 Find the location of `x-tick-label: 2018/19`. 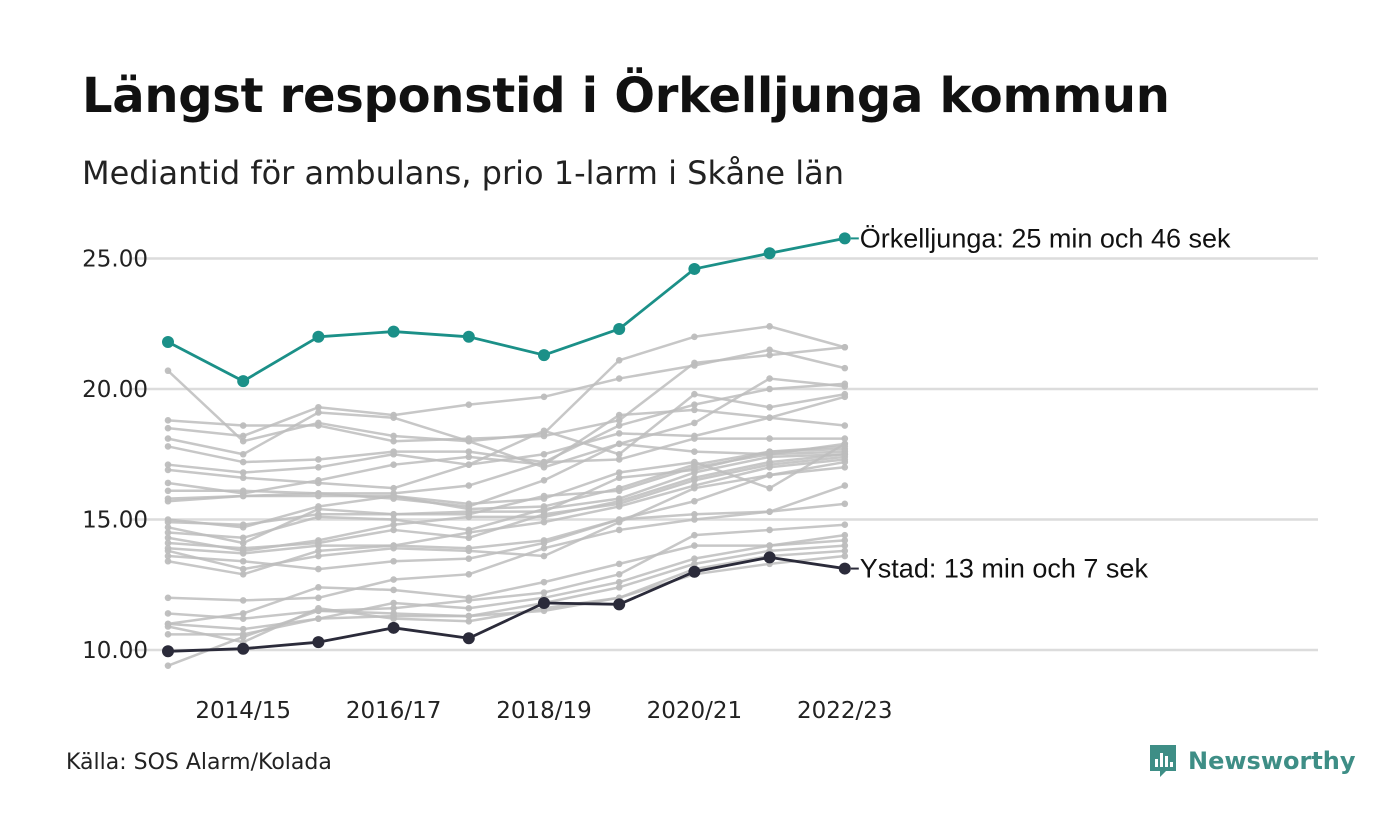

x-tick-label: 2018/19 is located at coordinates (544, 711).